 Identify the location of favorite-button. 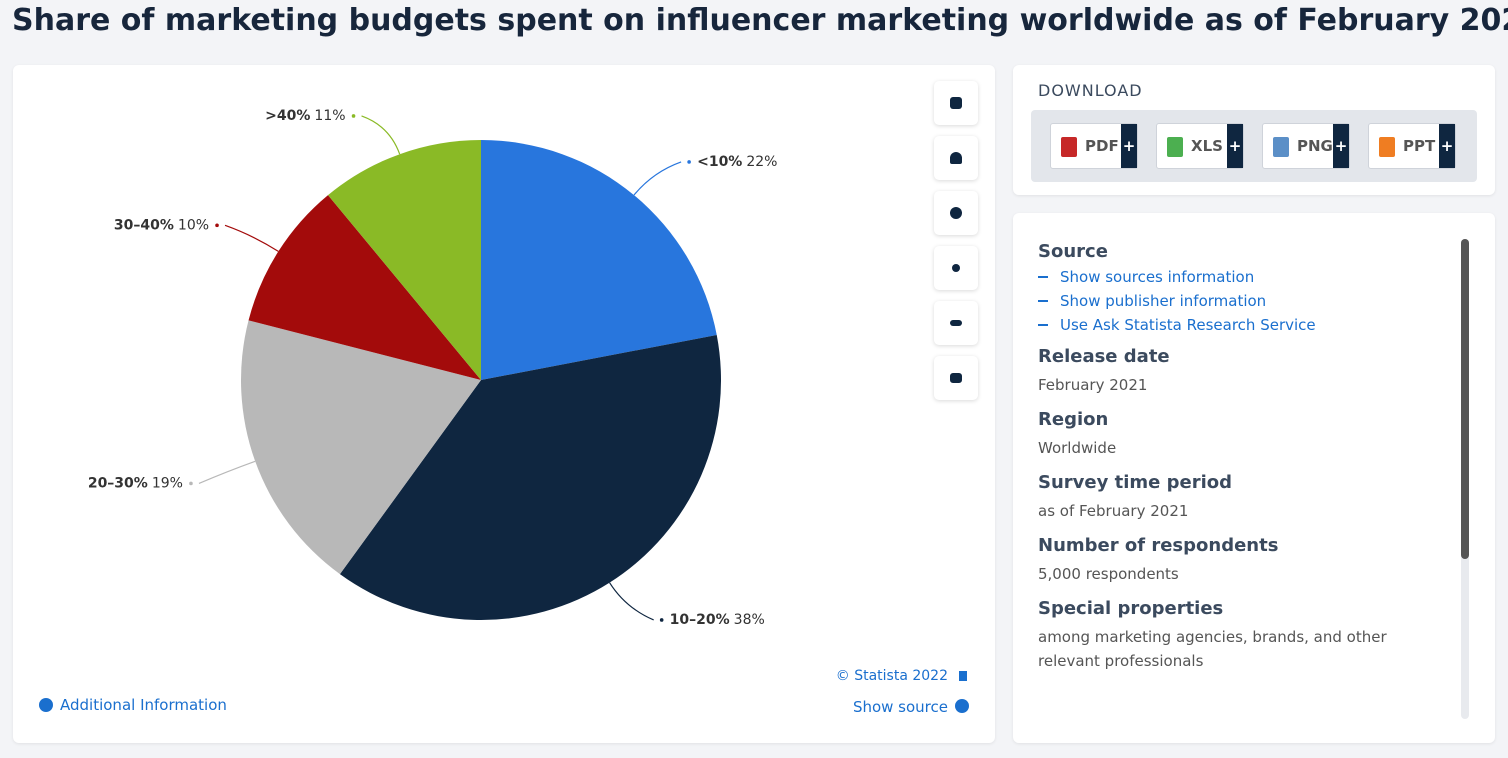
(956, 103).